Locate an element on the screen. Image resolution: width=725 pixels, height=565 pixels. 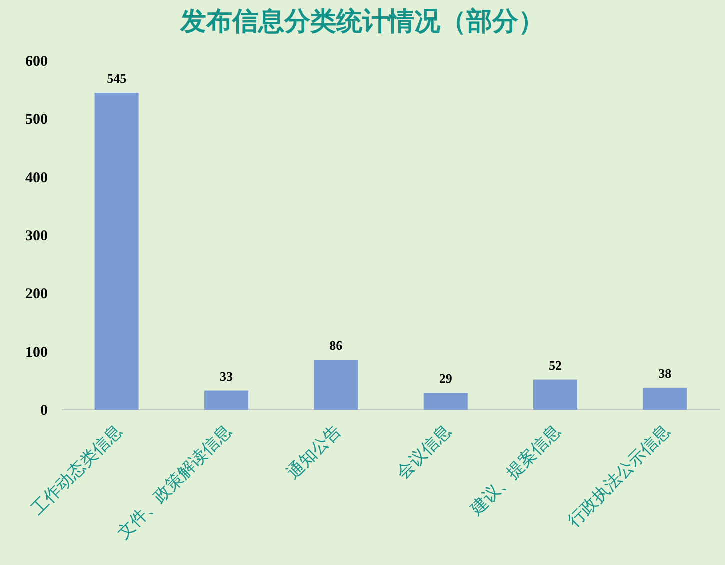
data-label: 33 is located at coordinates (226, 376).